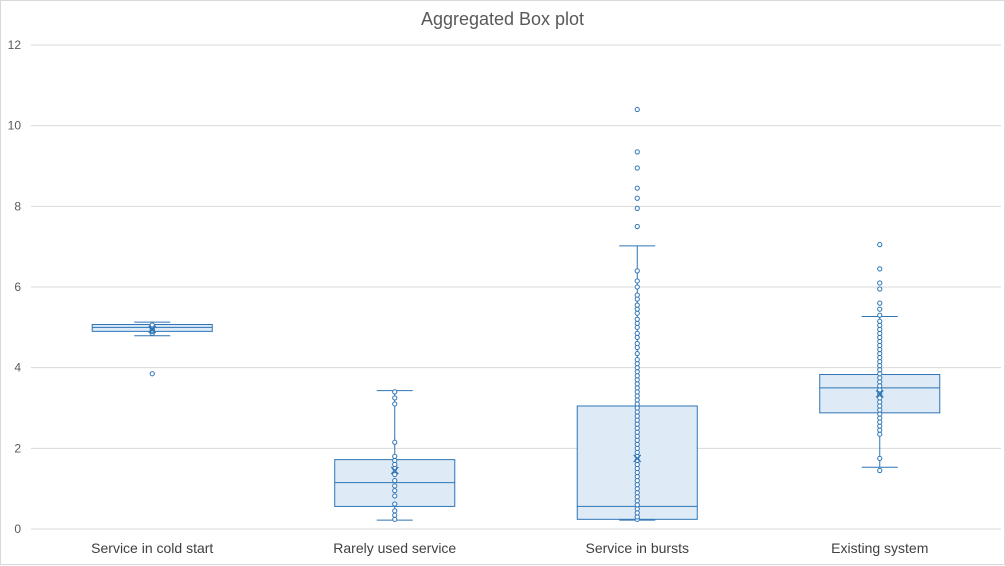 This screenshot has height=566, width=1005. Describe the element at coordinates (17, 529) in the screenshot. I see `y-tick-label: 0` at that location.